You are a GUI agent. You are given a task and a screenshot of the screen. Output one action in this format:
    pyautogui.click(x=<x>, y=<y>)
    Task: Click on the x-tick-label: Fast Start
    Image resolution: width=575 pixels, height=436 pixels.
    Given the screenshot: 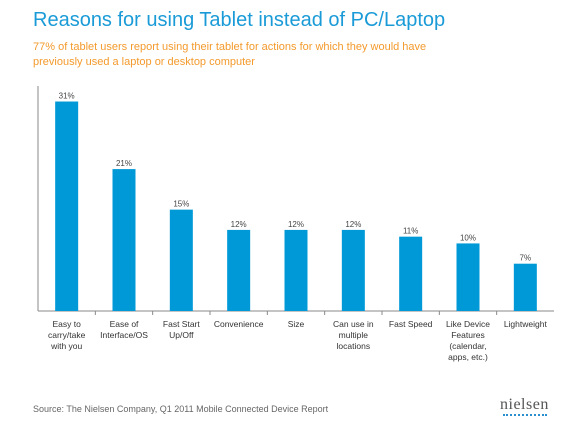 What is the action you would take?
    pyautogui.click(x=181, y=324)
    